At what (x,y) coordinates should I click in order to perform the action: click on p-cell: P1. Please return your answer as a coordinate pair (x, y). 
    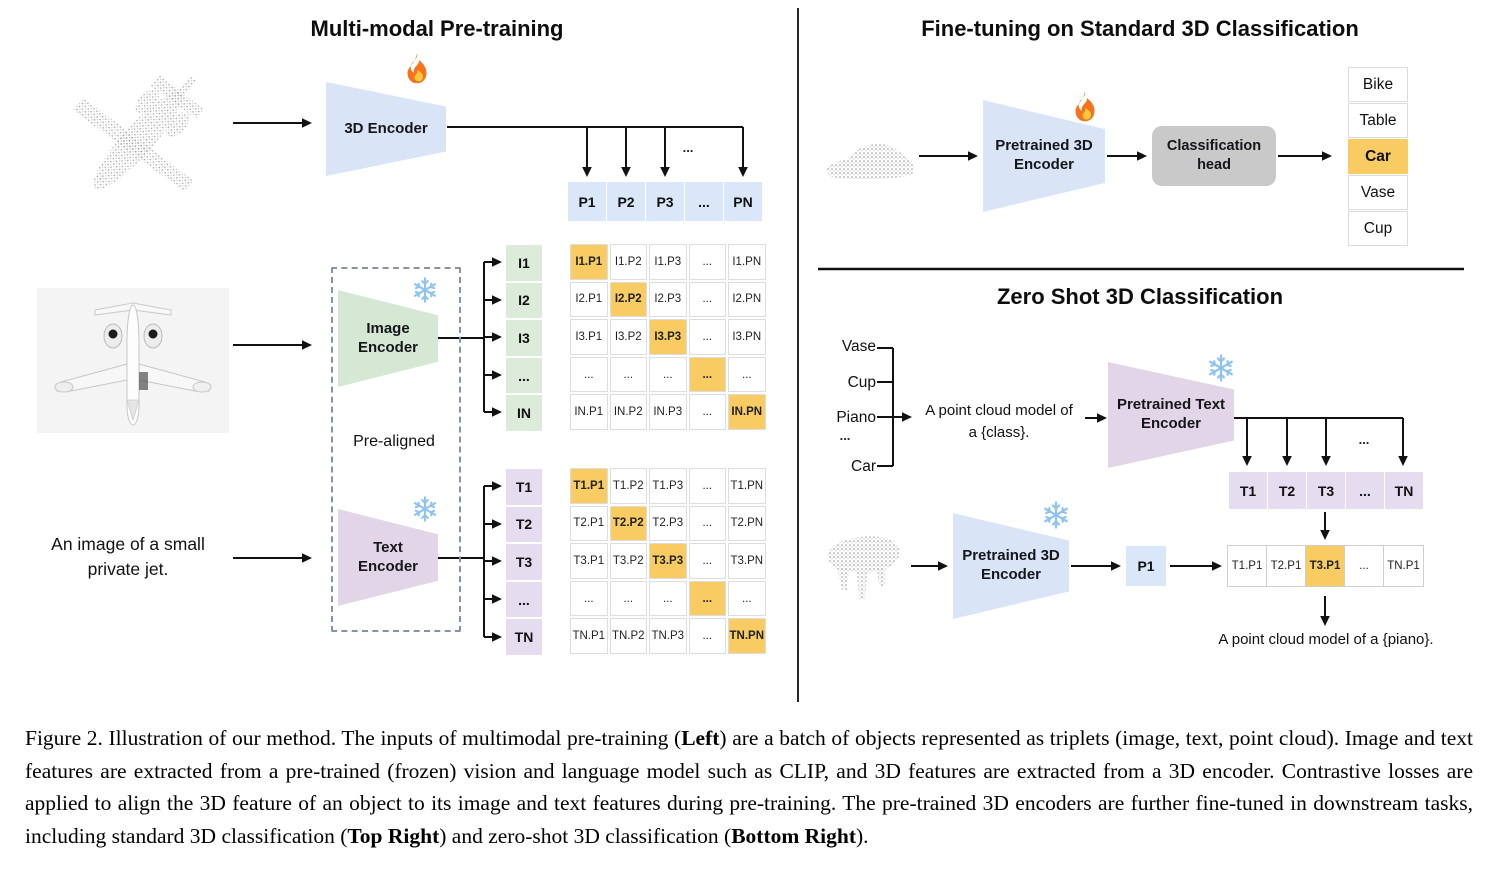
    Looking at the image, I should click on (587, 201).